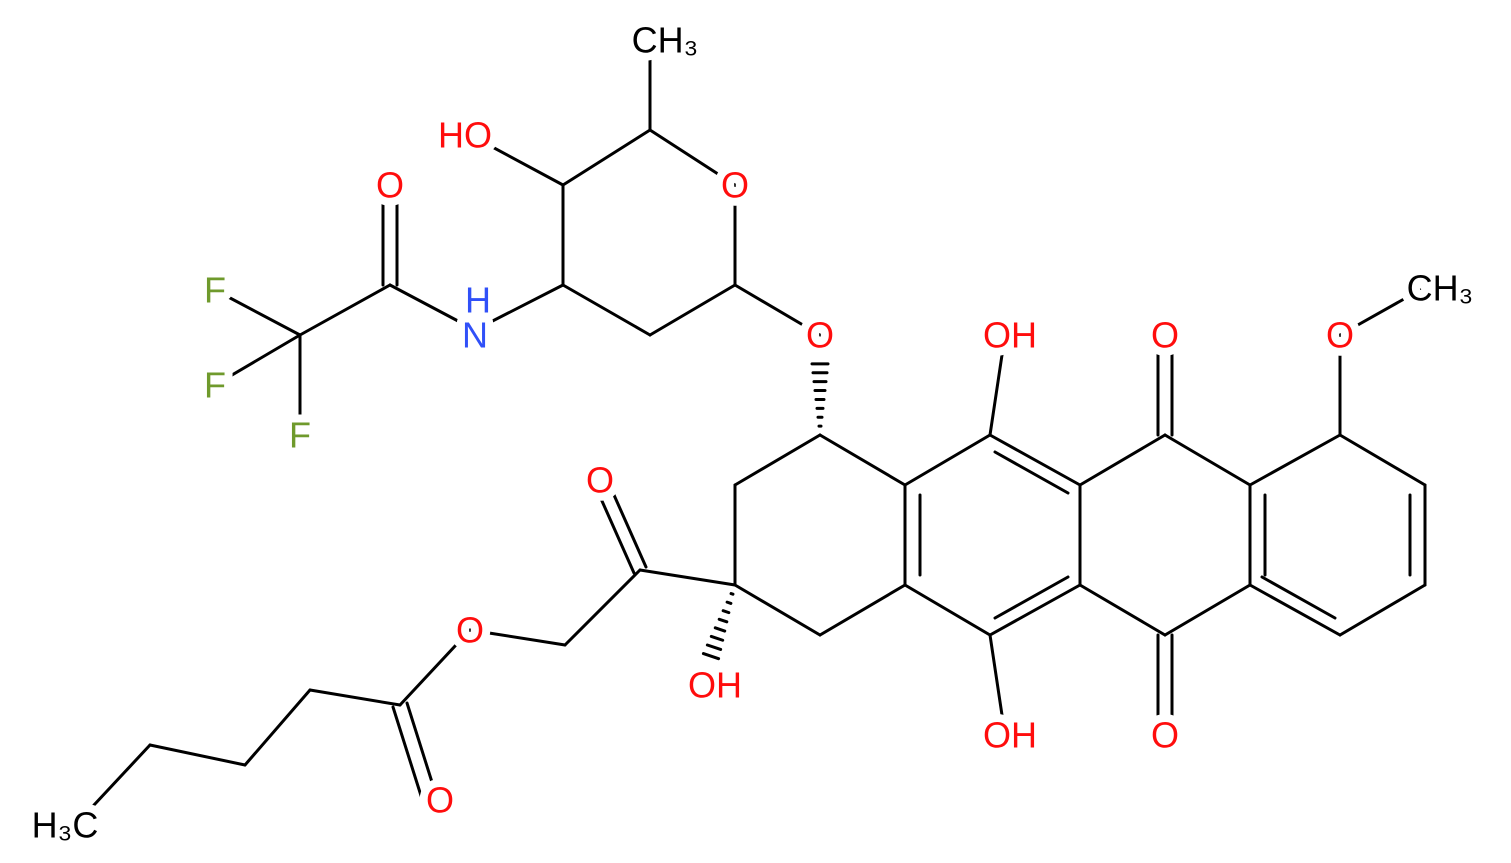 Image resolution: width=1511 pixels, height=863 pixels. I want to click on atom-label: H₃C, so click(65, 825).